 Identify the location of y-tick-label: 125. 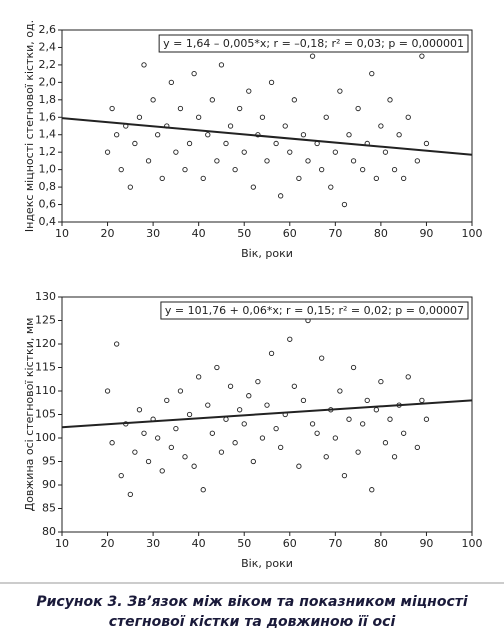
(45, 320).